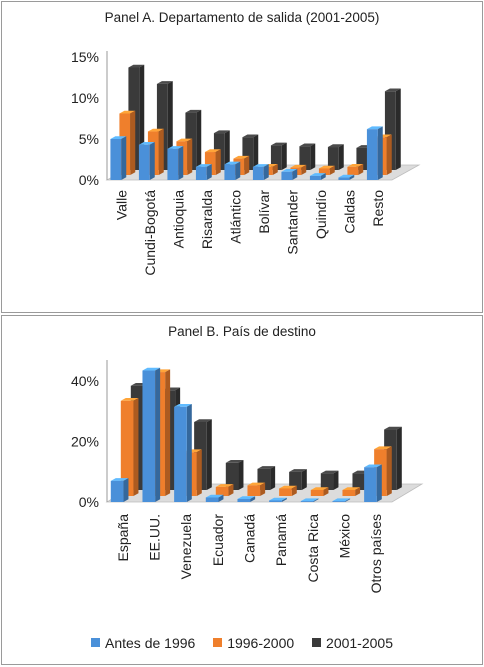  What do you see at coordinates (178, 219) in the screenshot?
I see `x-tick-label: Antioquia` at bounding box center [178, 219].